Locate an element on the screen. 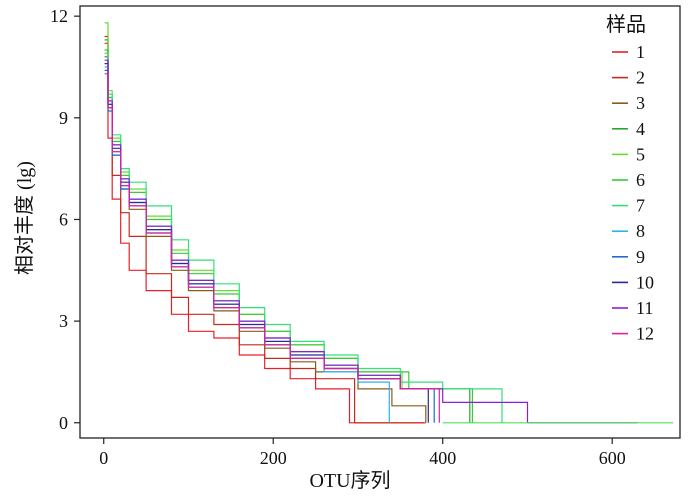 This screenshot has width=700, height=497. legend-title: 样品 is located at coordinates (626, 24).